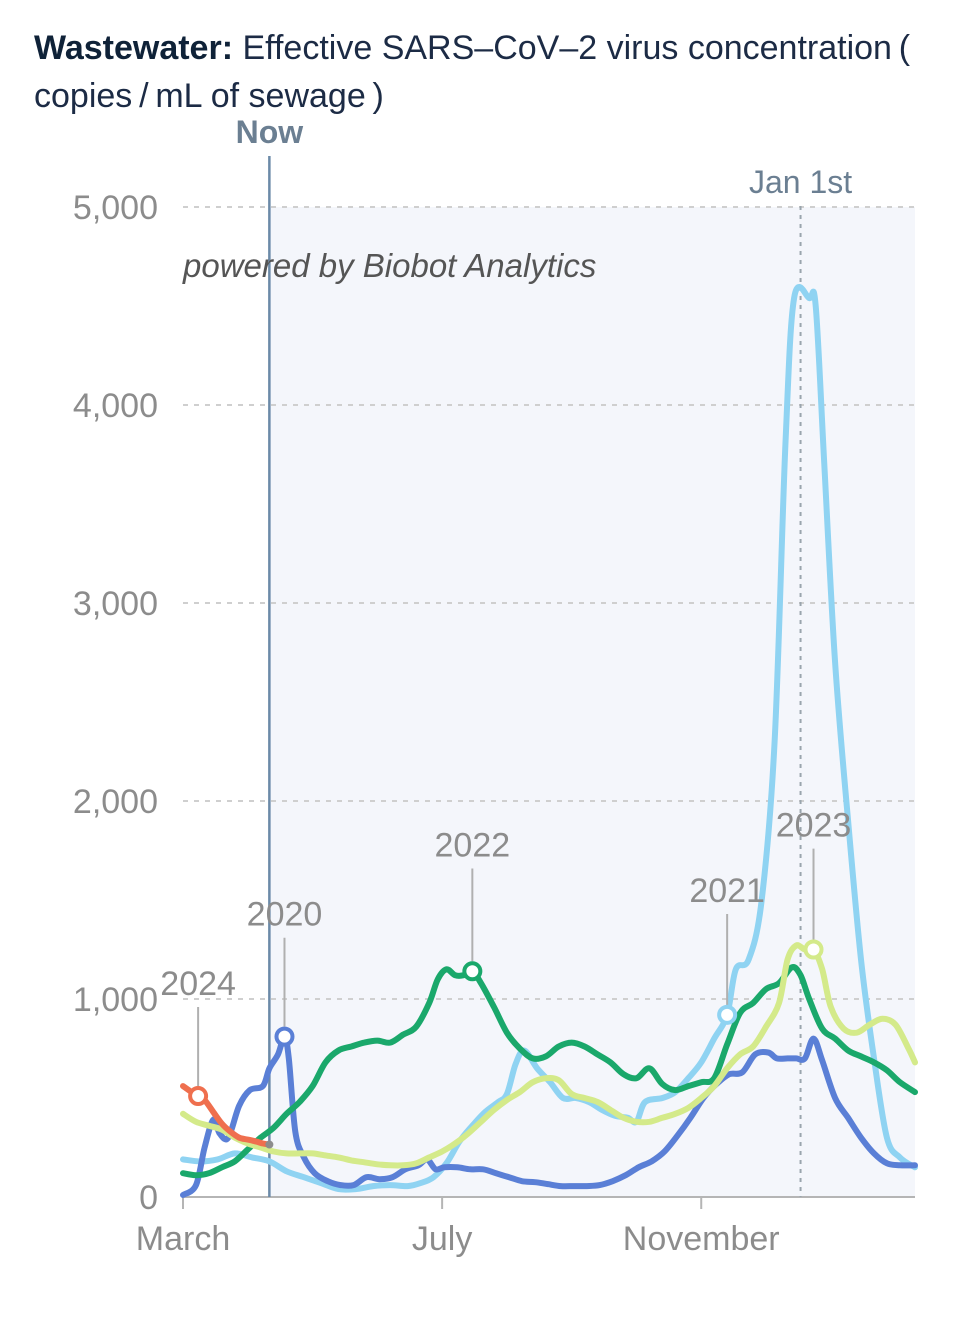  What do you see at coordinates (270, 132) in the screenshot?
I see `now-label: Now` at bounding box center [270, 132].